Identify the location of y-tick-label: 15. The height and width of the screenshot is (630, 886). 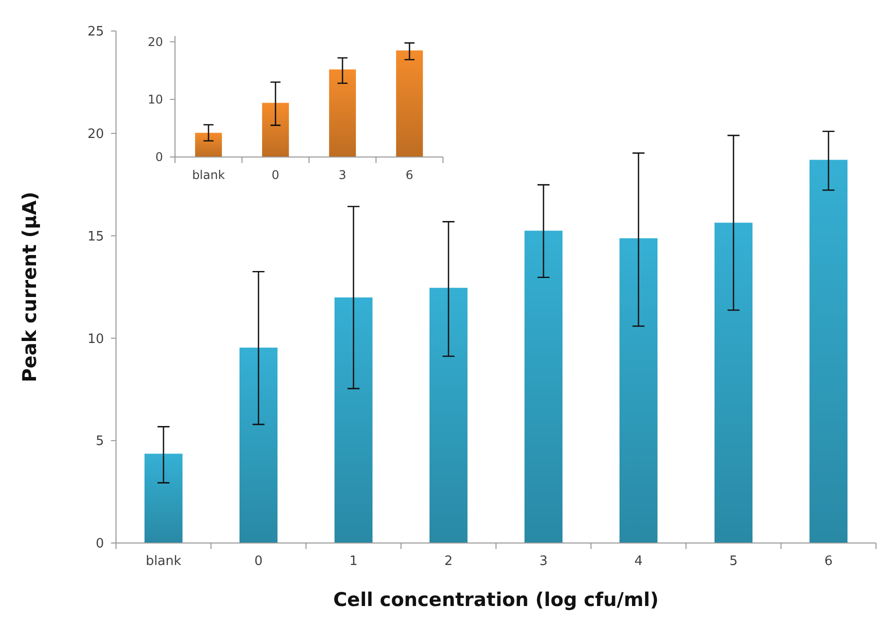
(95, 236).